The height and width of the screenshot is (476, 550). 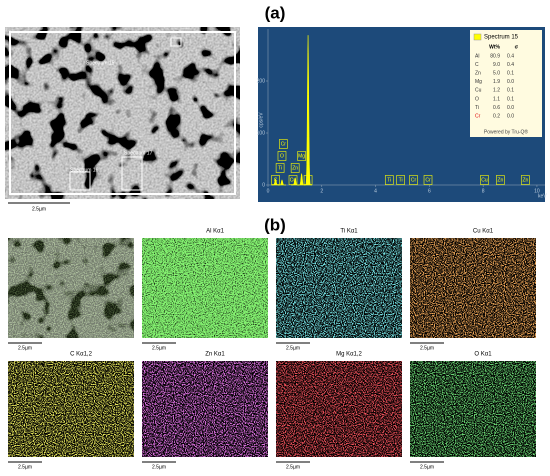 I want to click on table-cell: 0.6, so click(x=496, y=108).